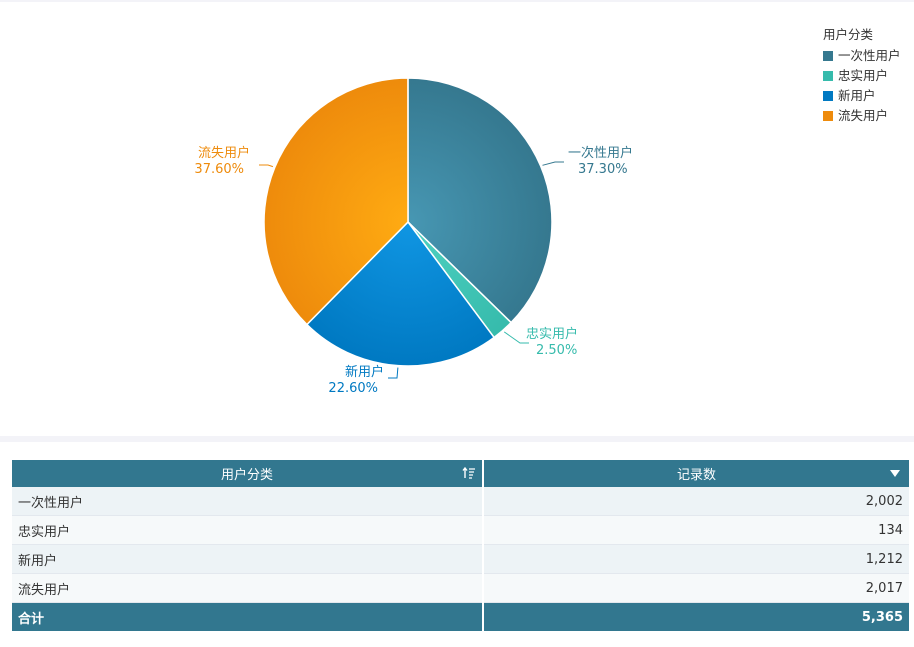 This screenshot has width=914, height=647. What do you see at coordinates (696, 530) in the screenshot?
I see `cell-count: 134` at bounding box center [696, 530].